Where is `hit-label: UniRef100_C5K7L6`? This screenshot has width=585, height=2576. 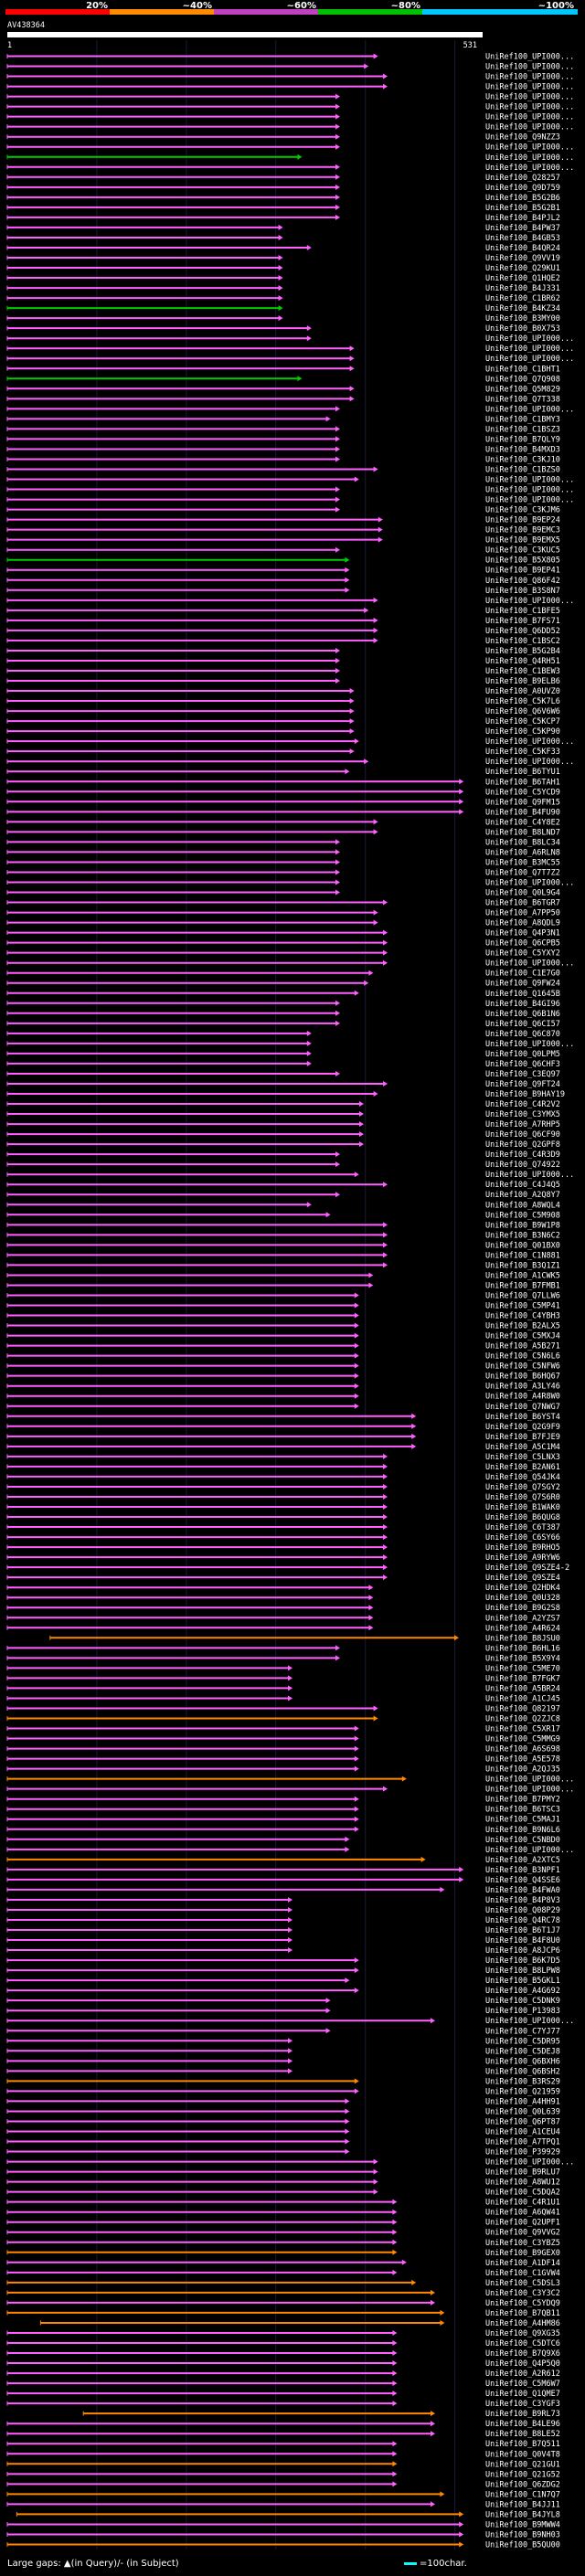 hit-label: UniRef100_C5K7L6 is located at coordinates (522, 701).